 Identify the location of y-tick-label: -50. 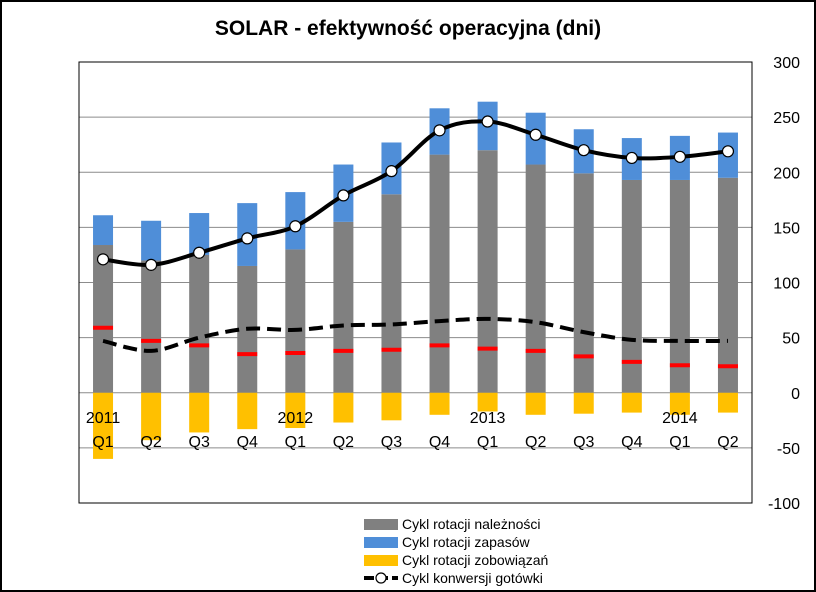
(788, 449).